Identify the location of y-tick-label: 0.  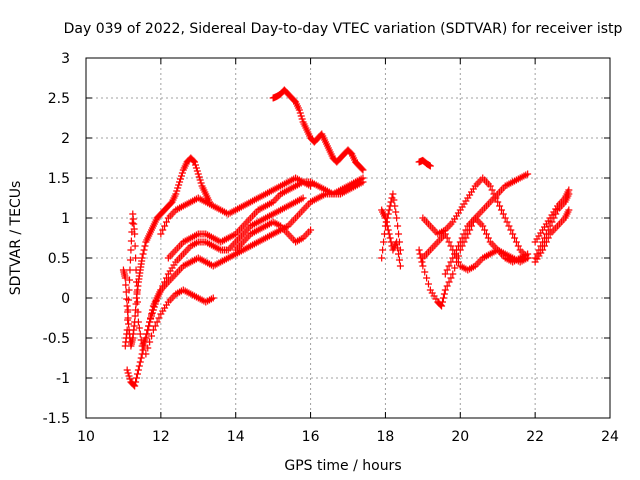
(65, 299).